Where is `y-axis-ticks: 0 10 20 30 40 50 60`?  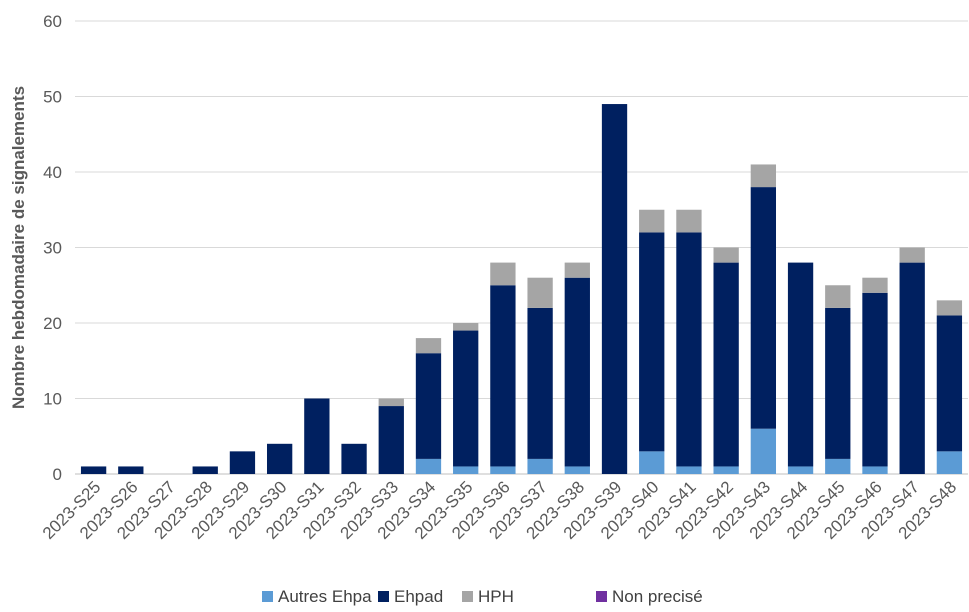
y-axis-ticks: 0 10 20 30 40 50 60 is located at coordinates (52, 248).